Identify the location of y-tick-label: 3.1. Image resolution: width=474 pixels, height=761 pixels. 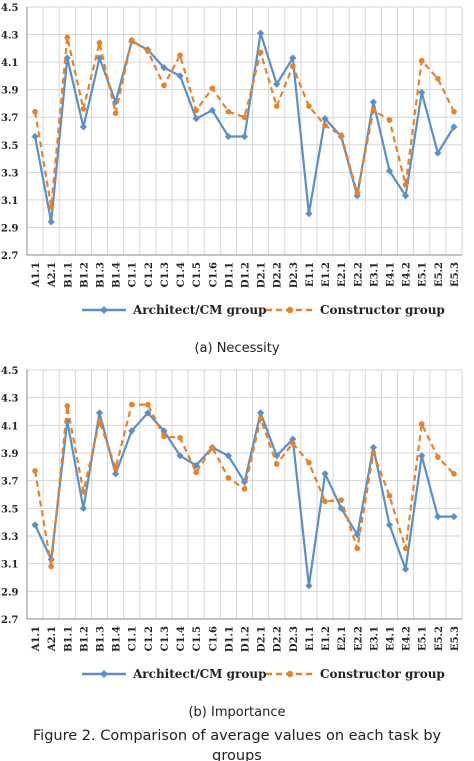
(9, 201).